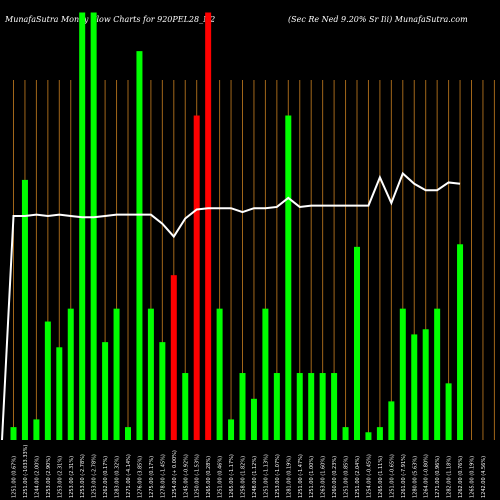  I want to click on x-tick-label: 1278.00 (-1.45%), so click(163, 476).